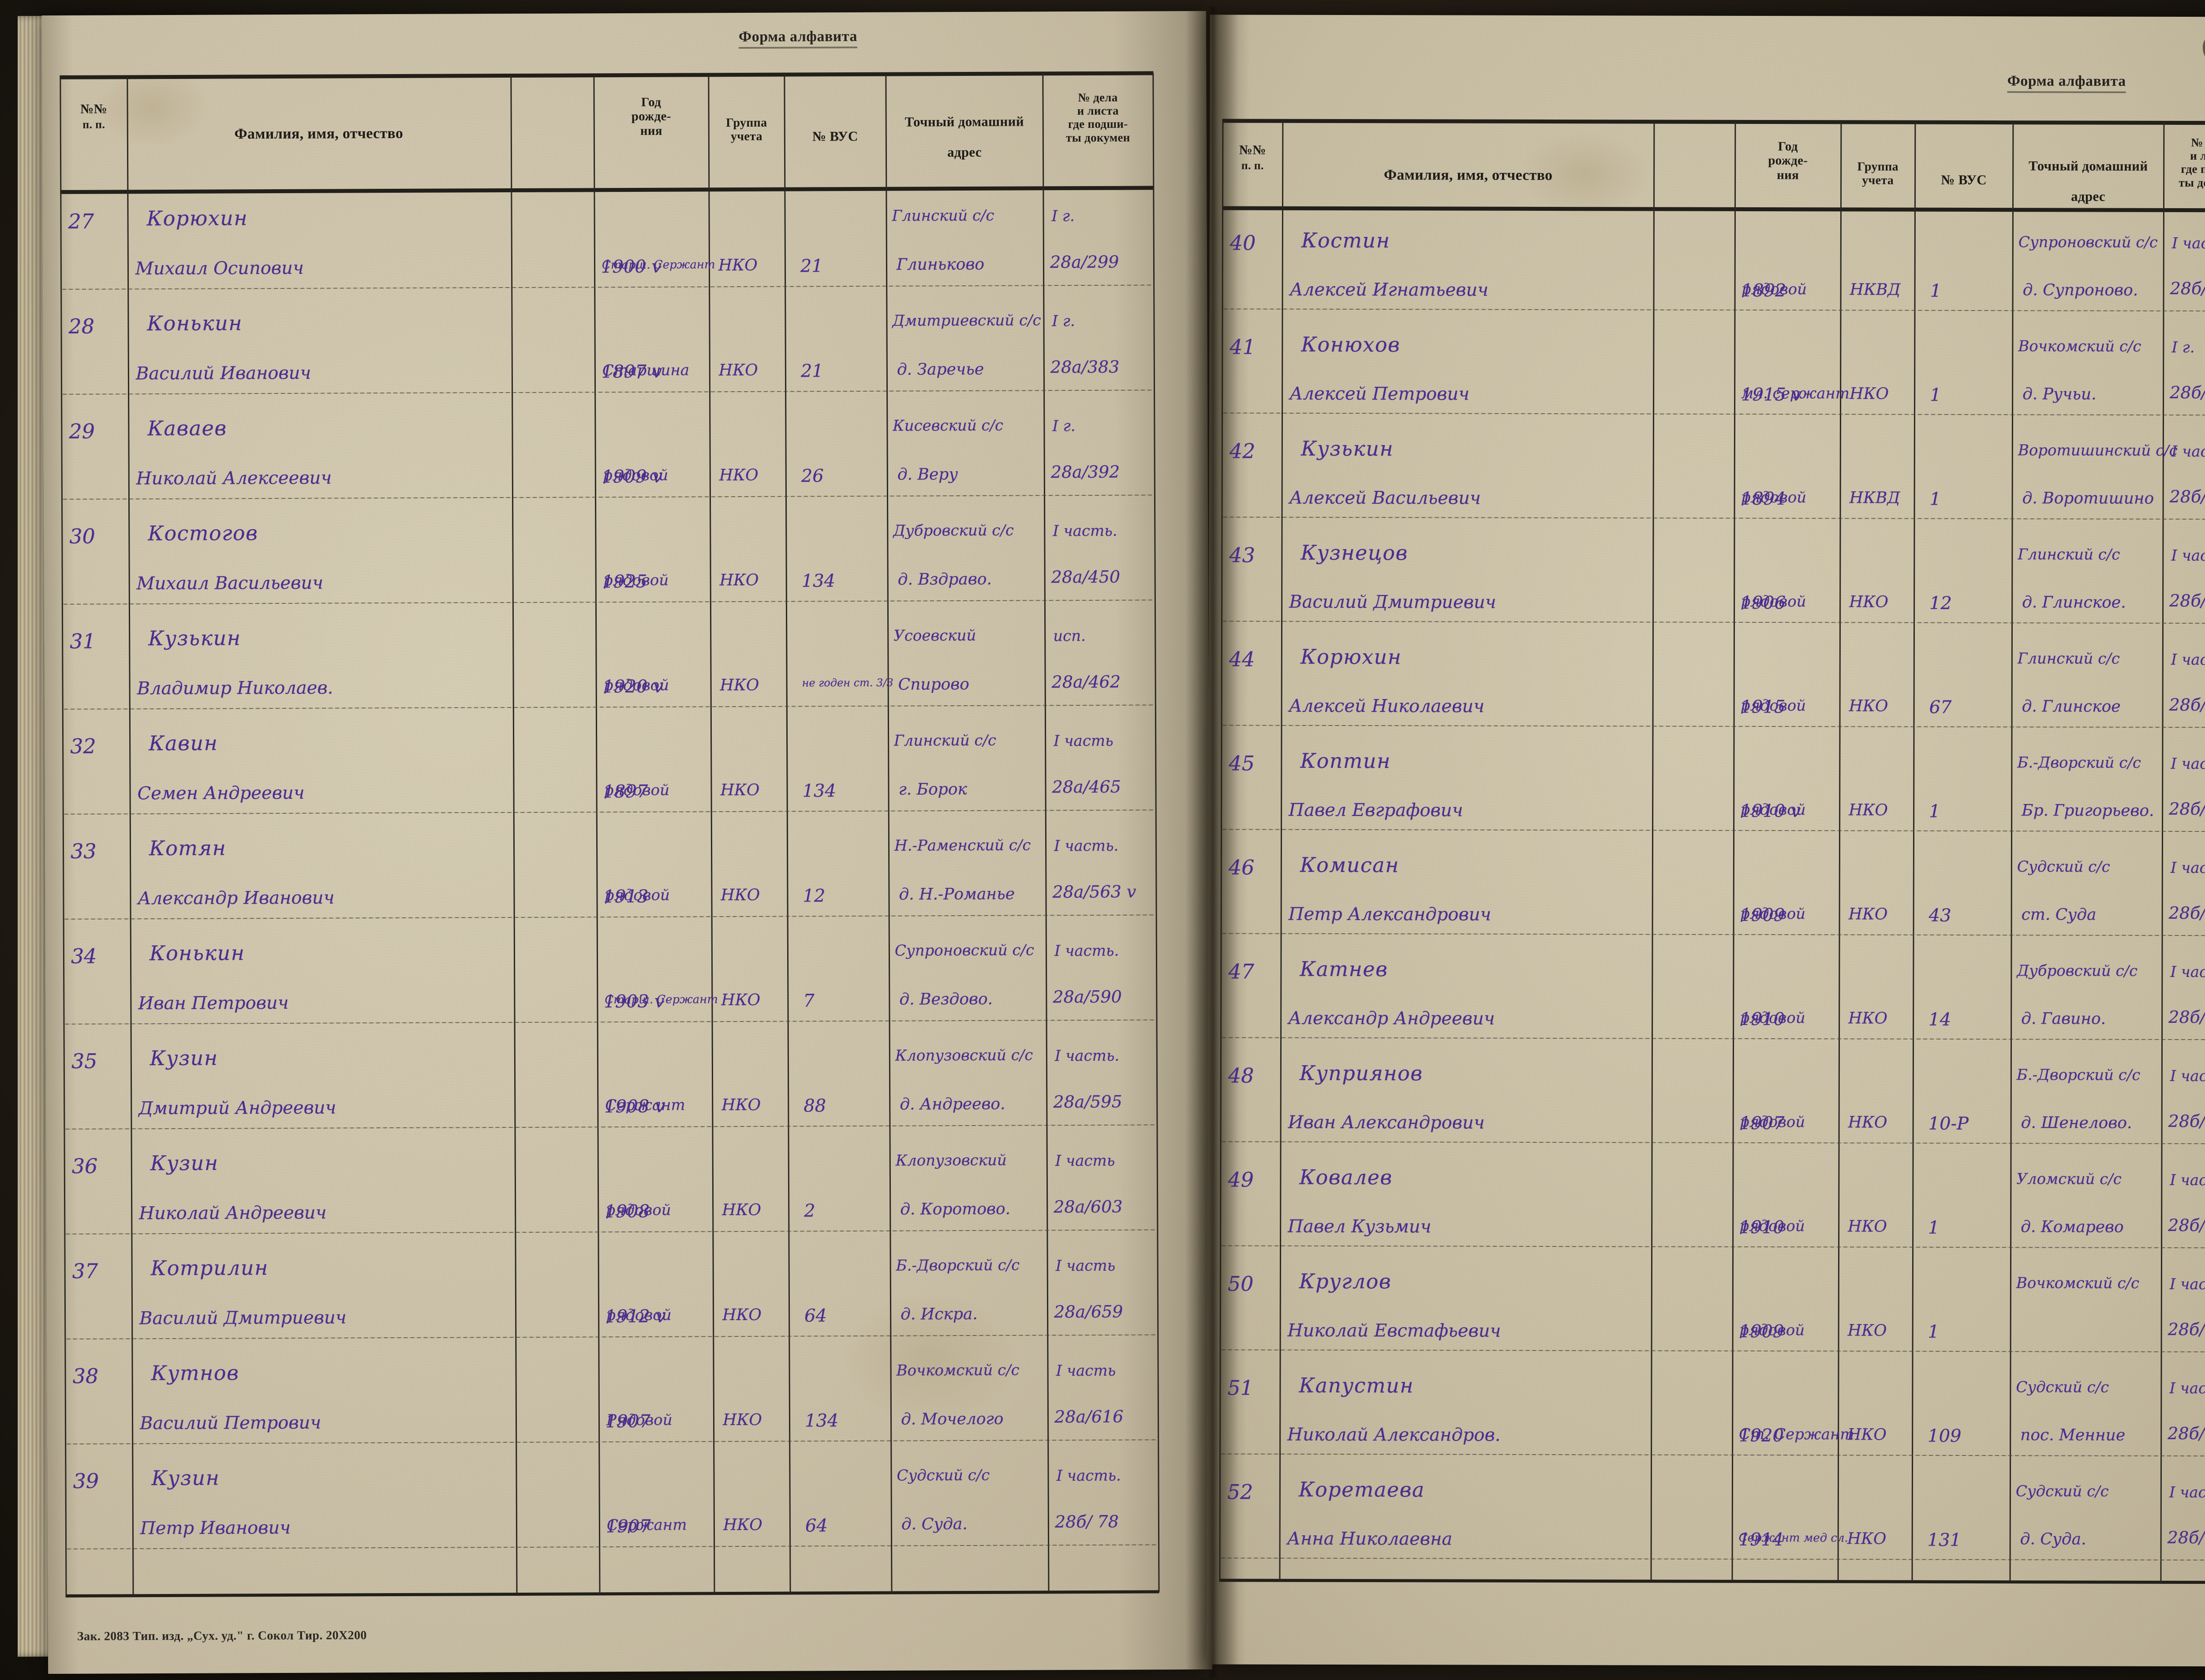  Describe the element at coordinates (237, 1108) in the screenshot. I see `row-fullname: Дмитрий Андреевич` at that location.